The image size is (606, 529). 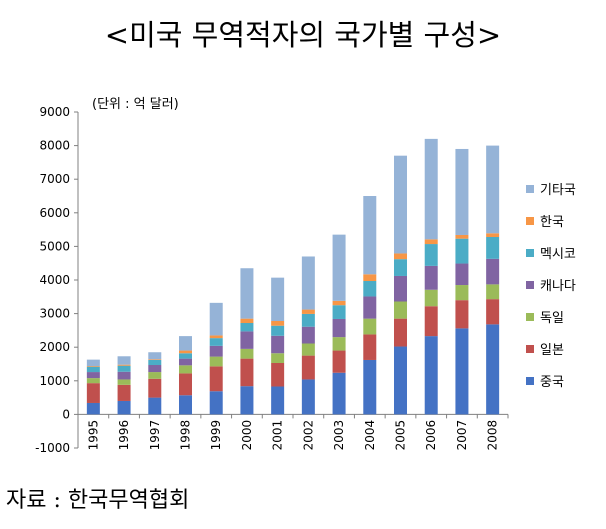 What do you see at coordinates (370, 289) in the screenshot?
I see `bar-segment-멕시코-2004` at bounding box center [370, 289].